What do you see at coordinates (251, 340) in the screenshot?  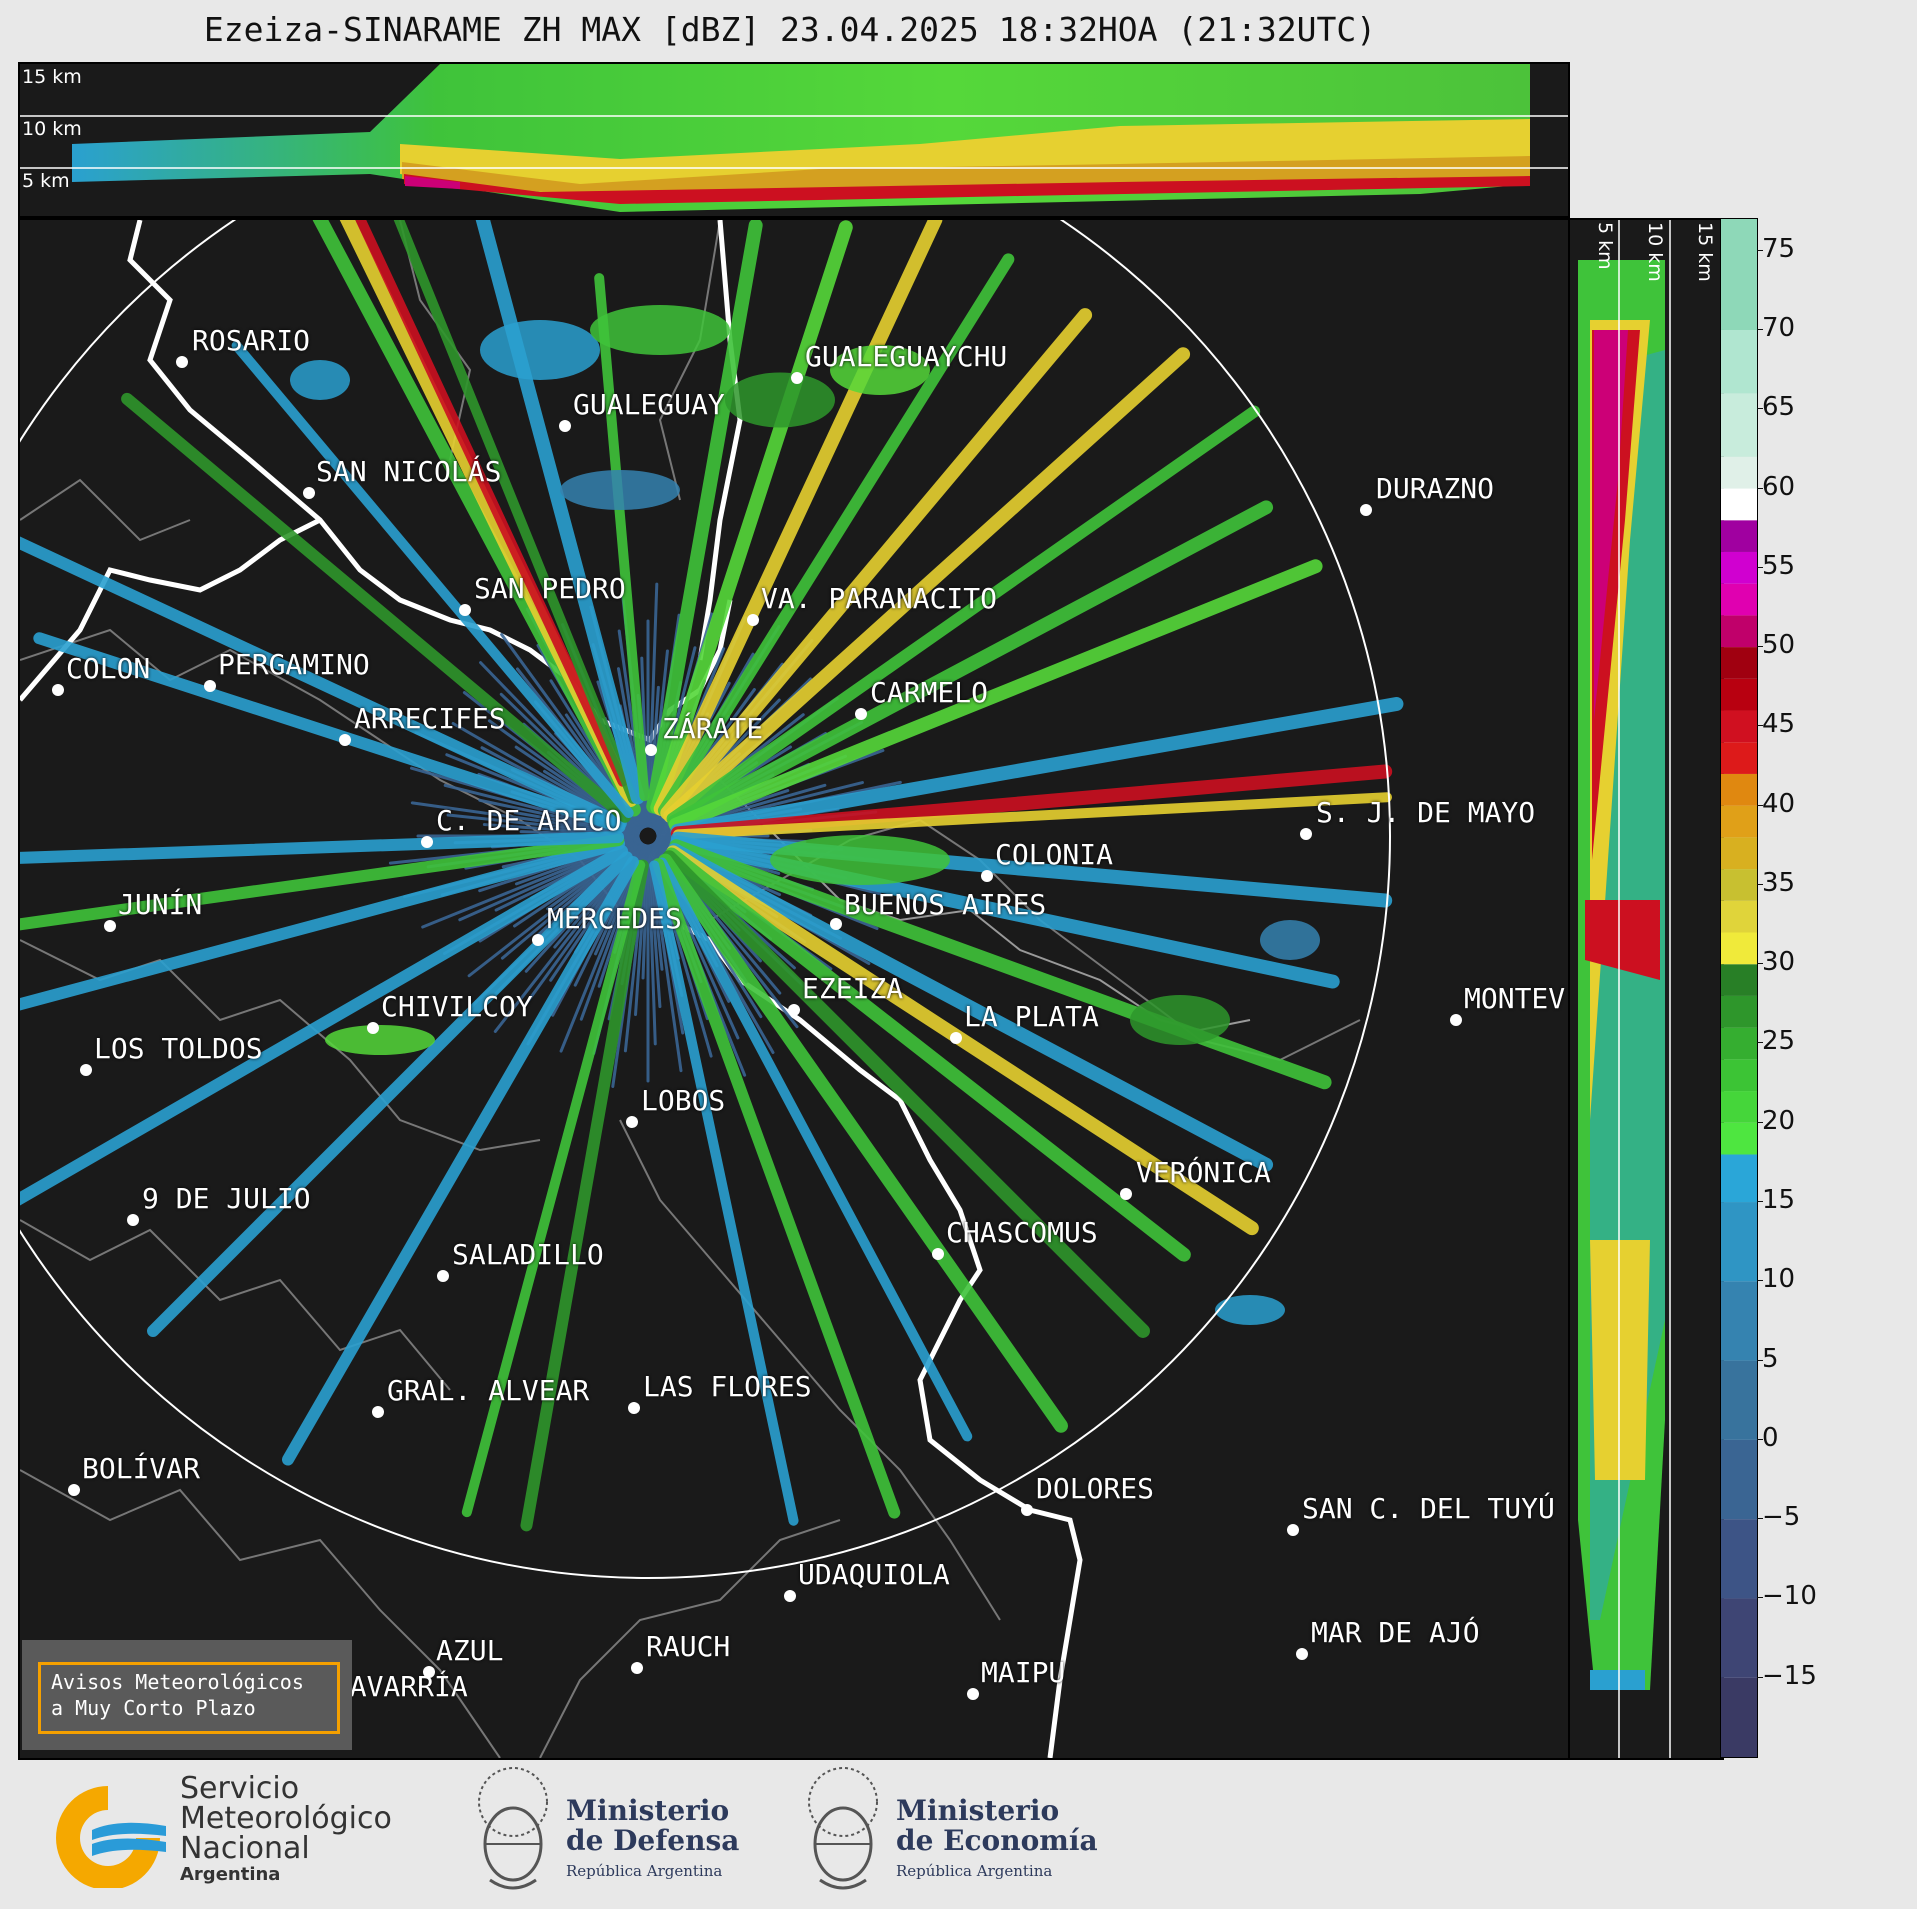 I see `city-rosario: ROSARIO` at bounding box center [251, 340].